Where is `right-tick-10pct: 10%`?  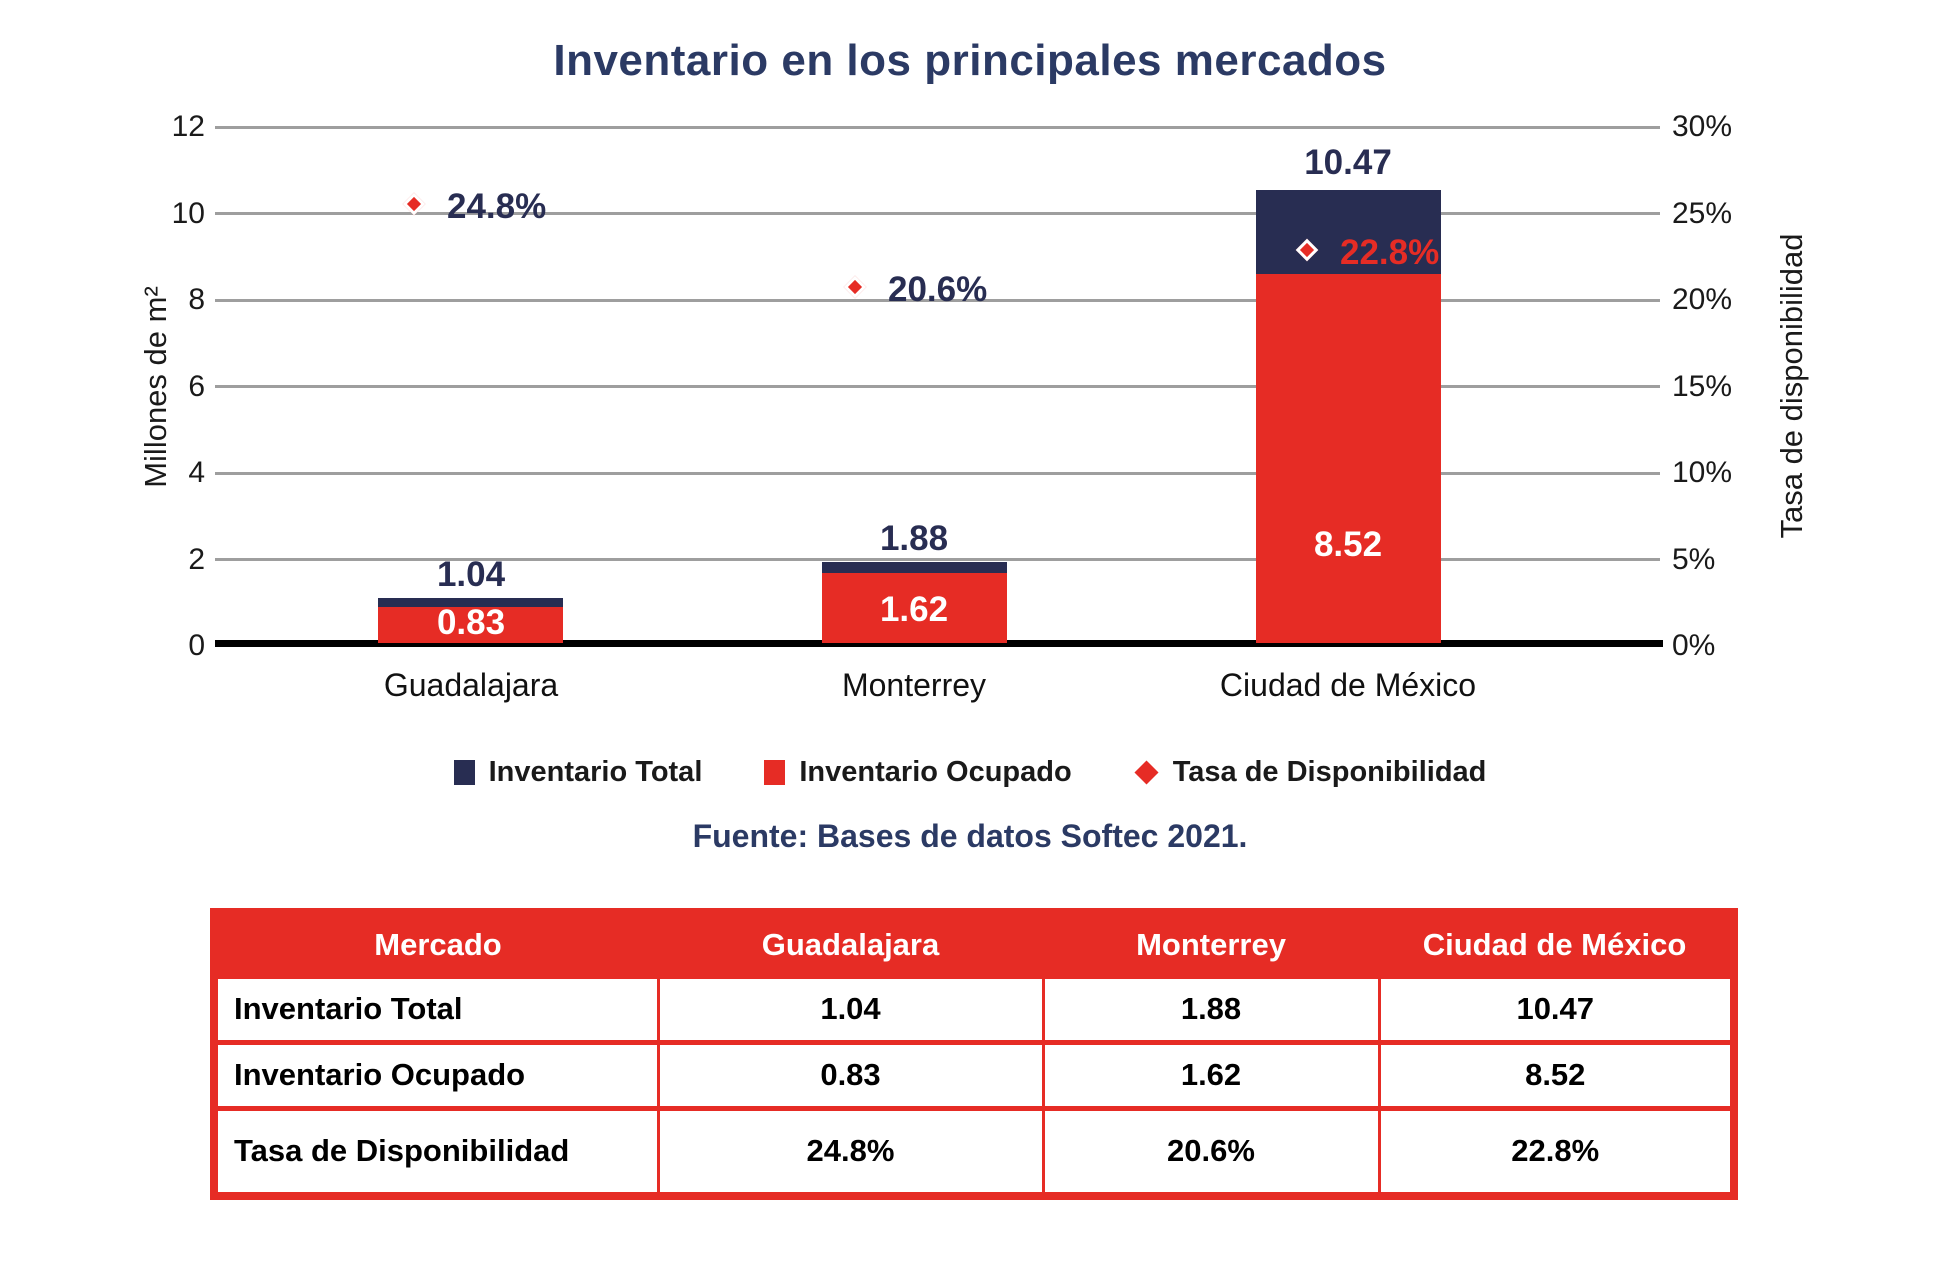
right-tick-10pct: 10% is located at coordinates (1702, 472).